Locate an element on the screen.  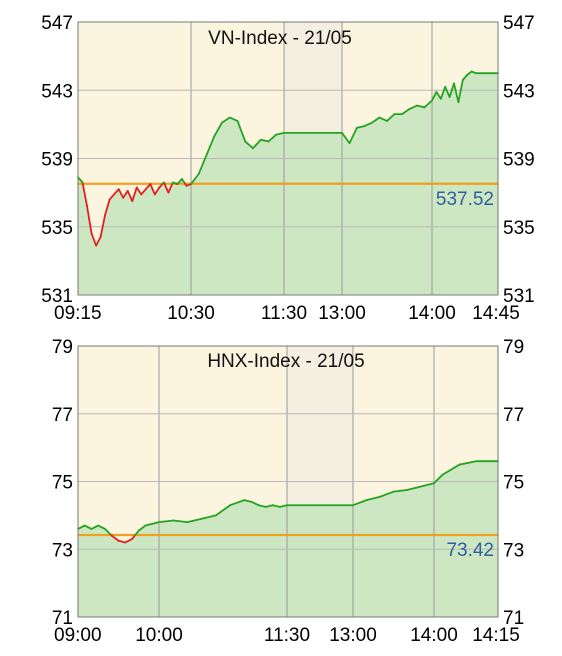
y-tick-label-left: 535 is located at coordinates (57, 228).